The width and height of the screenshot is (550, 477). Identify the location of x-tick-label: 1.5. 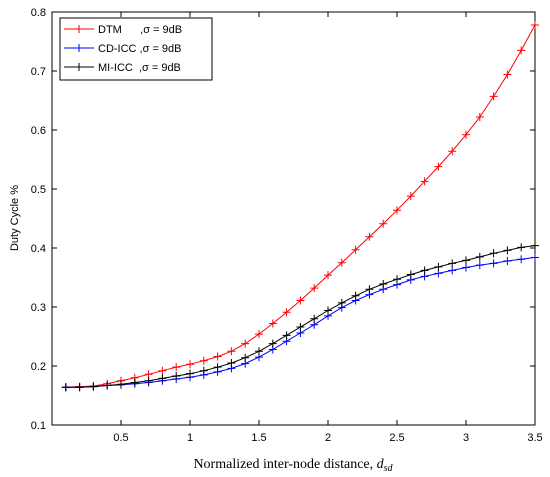
(258, 438).